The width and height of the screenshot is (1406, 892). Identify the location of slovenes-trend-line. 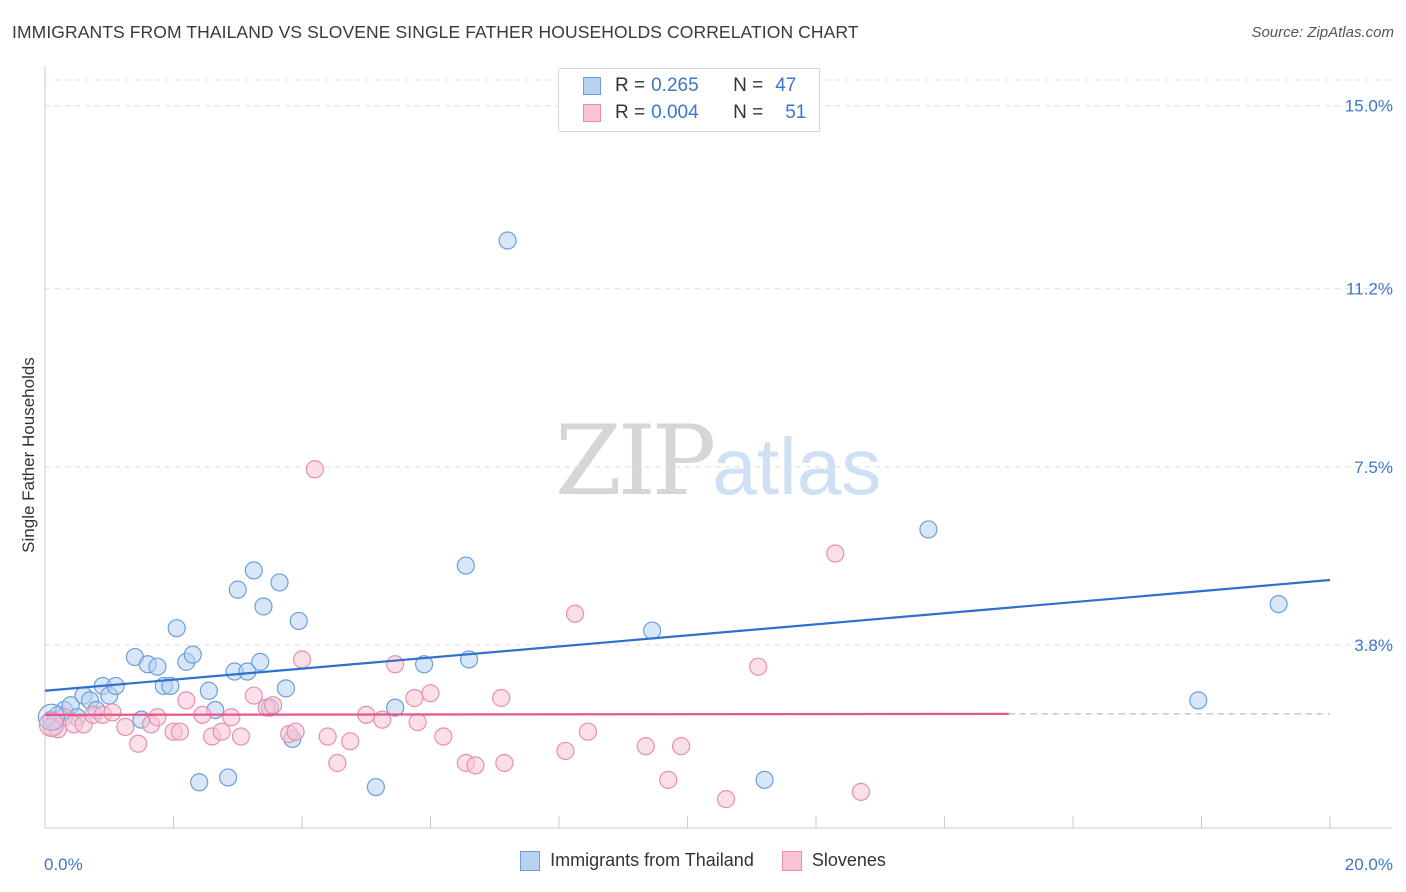
(526, 714).